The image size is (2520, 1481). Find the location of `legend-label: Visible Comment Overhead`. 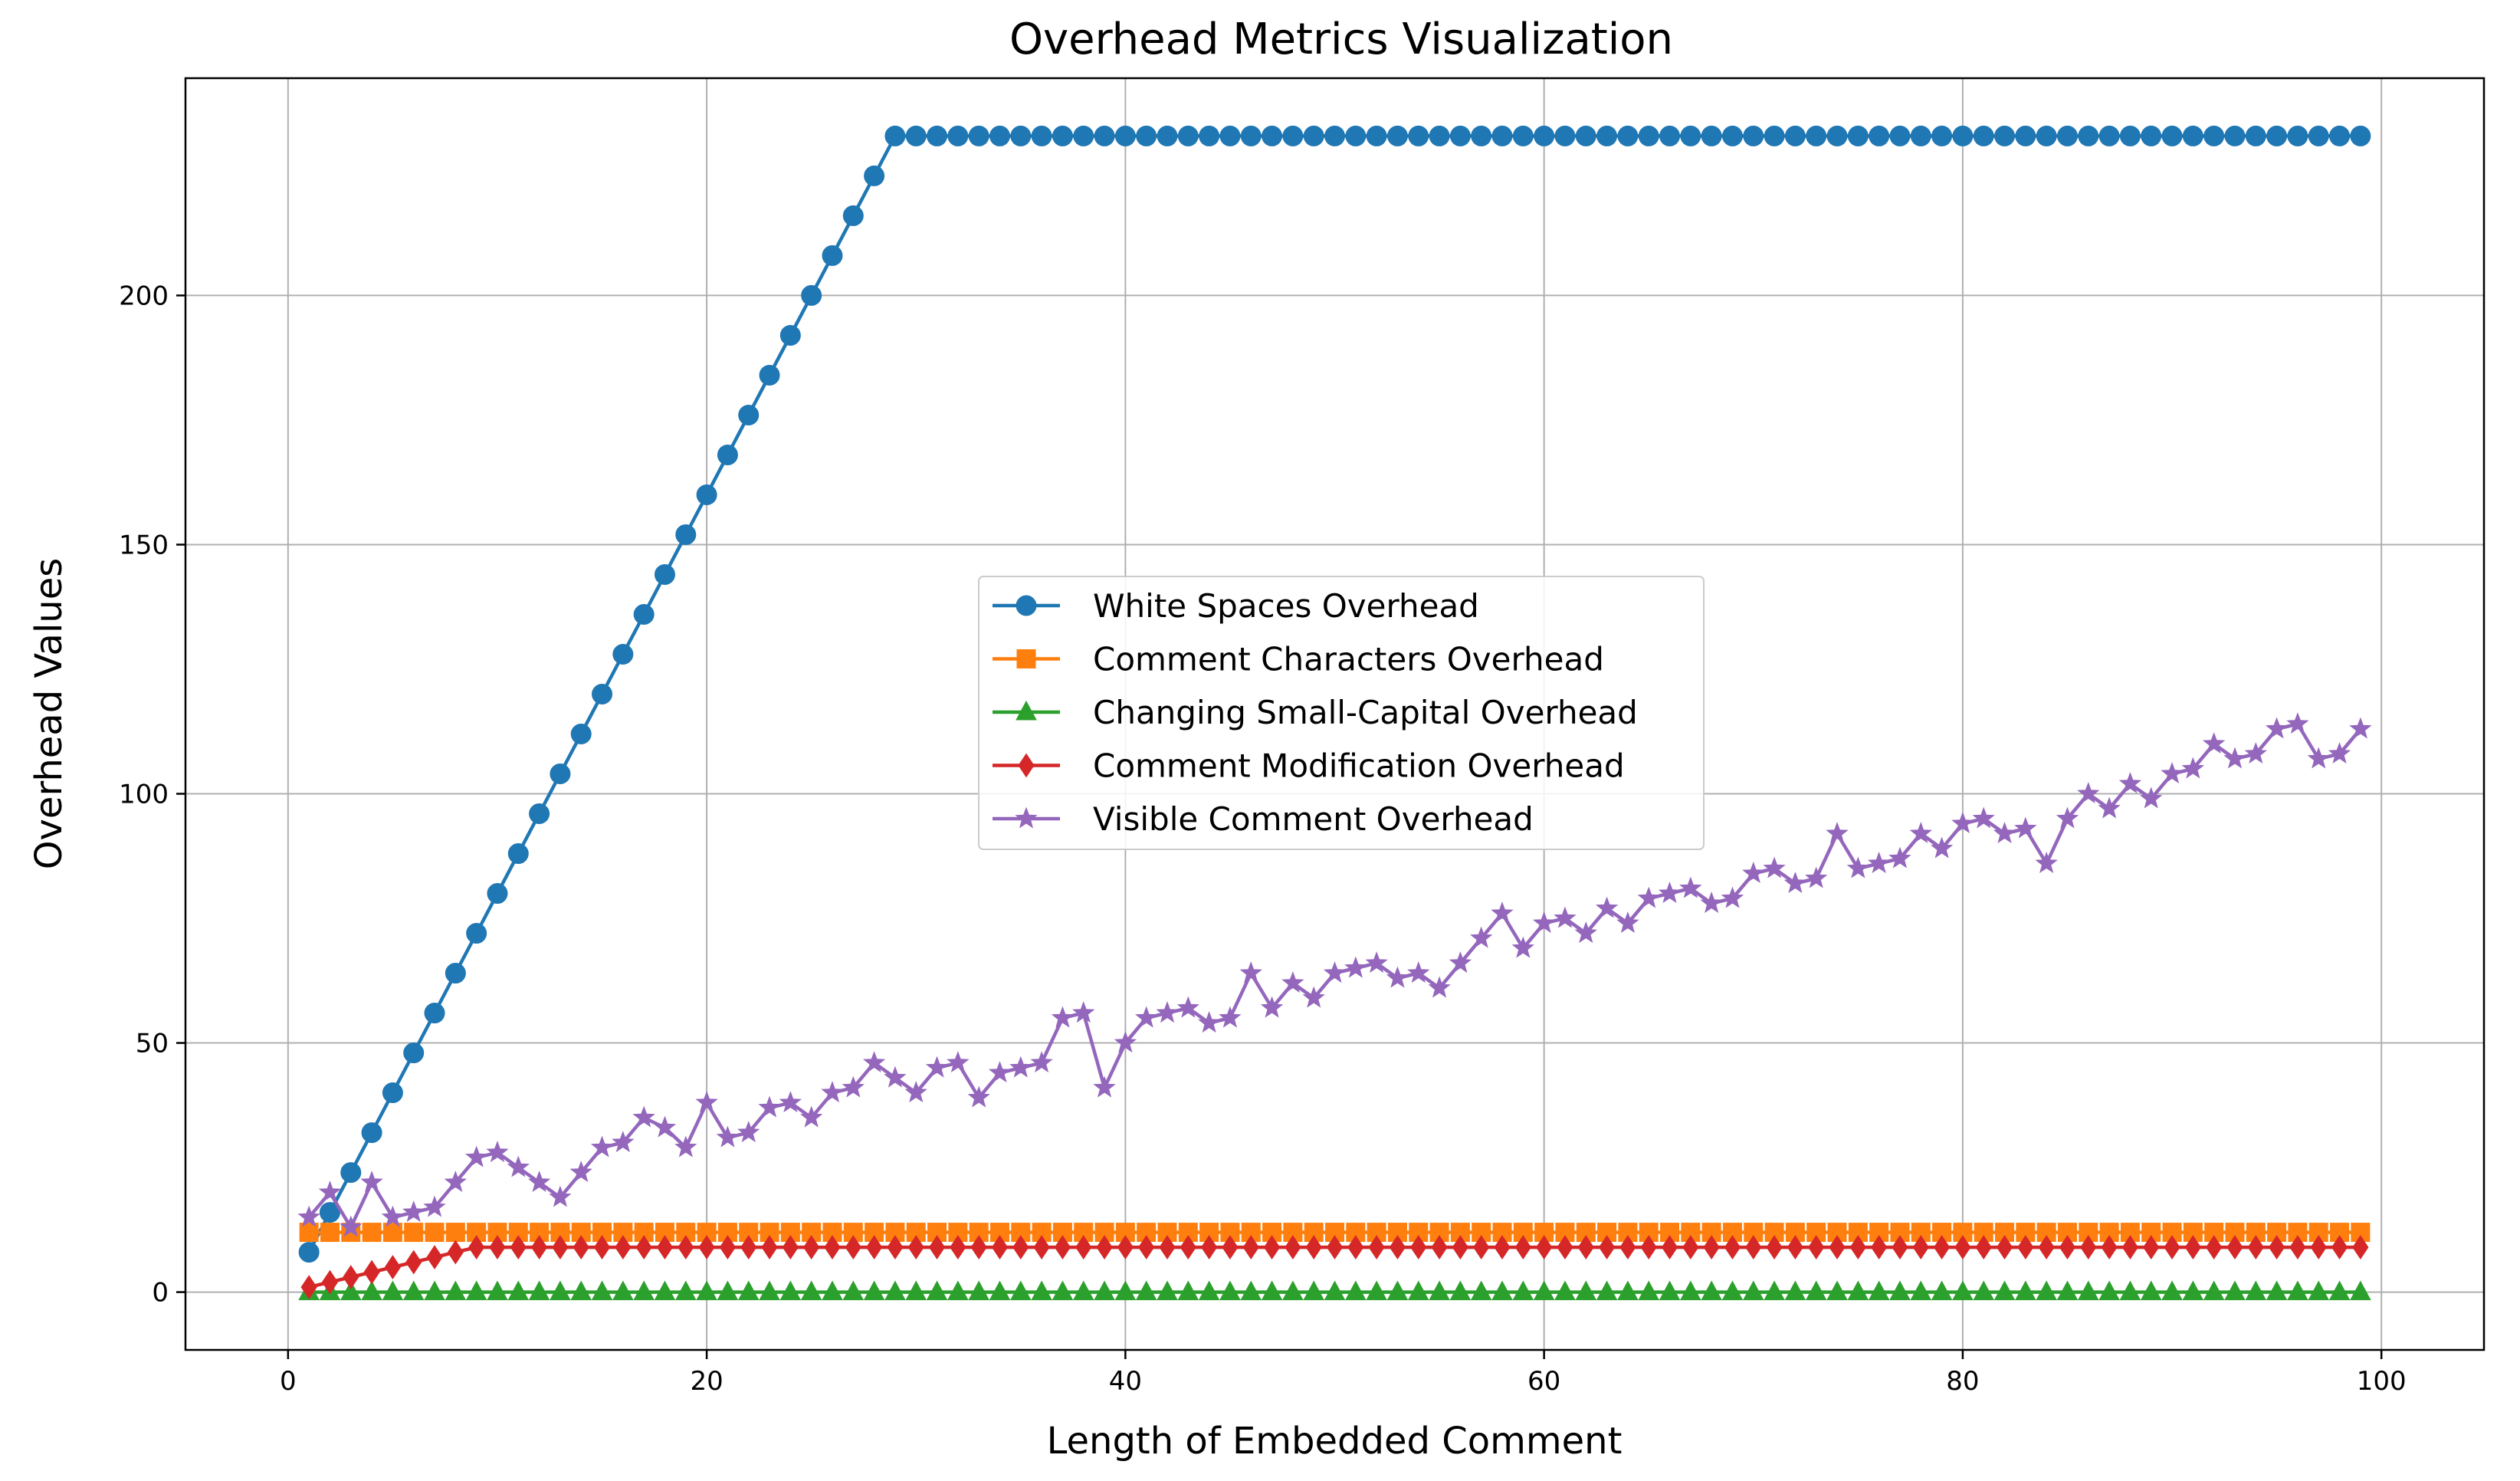

legend-label: Visible Comment Overhead is located at coordinates (1313, 819).